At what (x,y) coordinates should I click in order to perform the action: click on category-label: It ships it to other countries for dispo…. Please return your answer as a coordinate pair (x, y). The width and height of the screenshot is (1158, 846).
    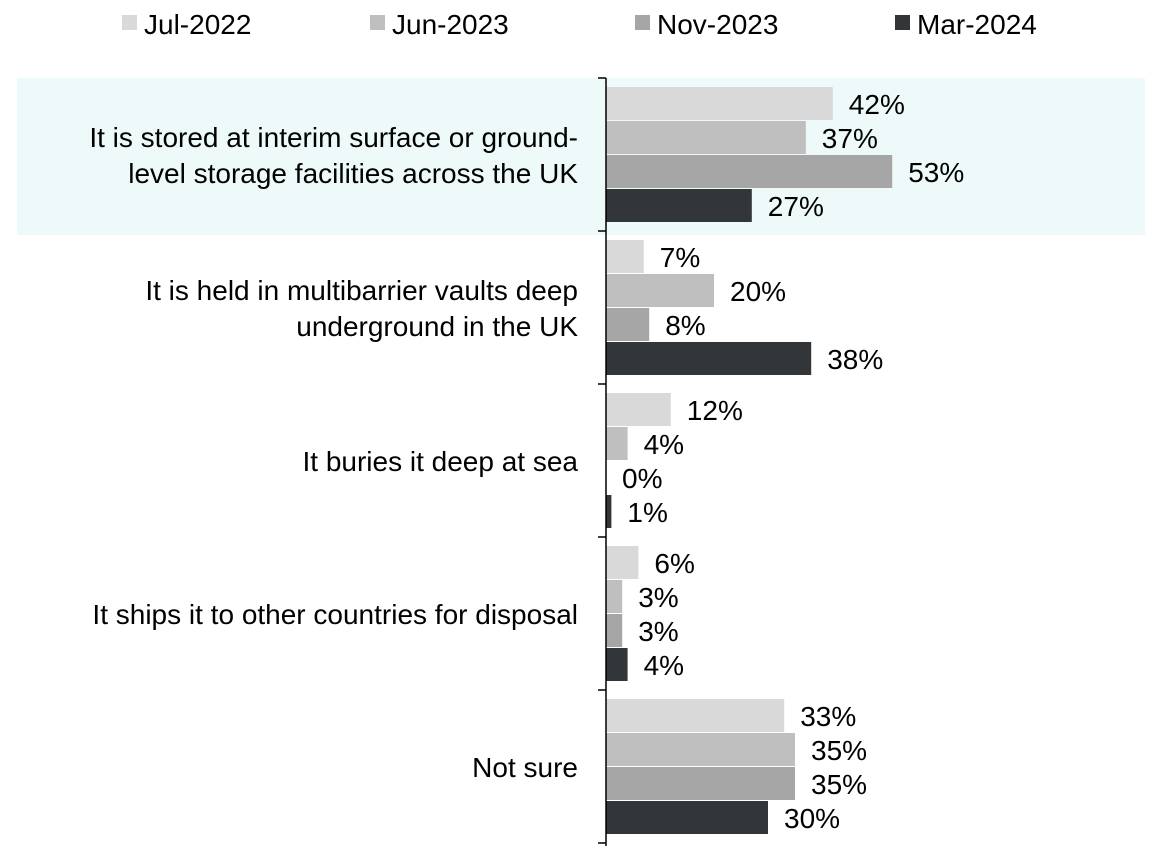
    Looking at the image, I should click on (335, 614).